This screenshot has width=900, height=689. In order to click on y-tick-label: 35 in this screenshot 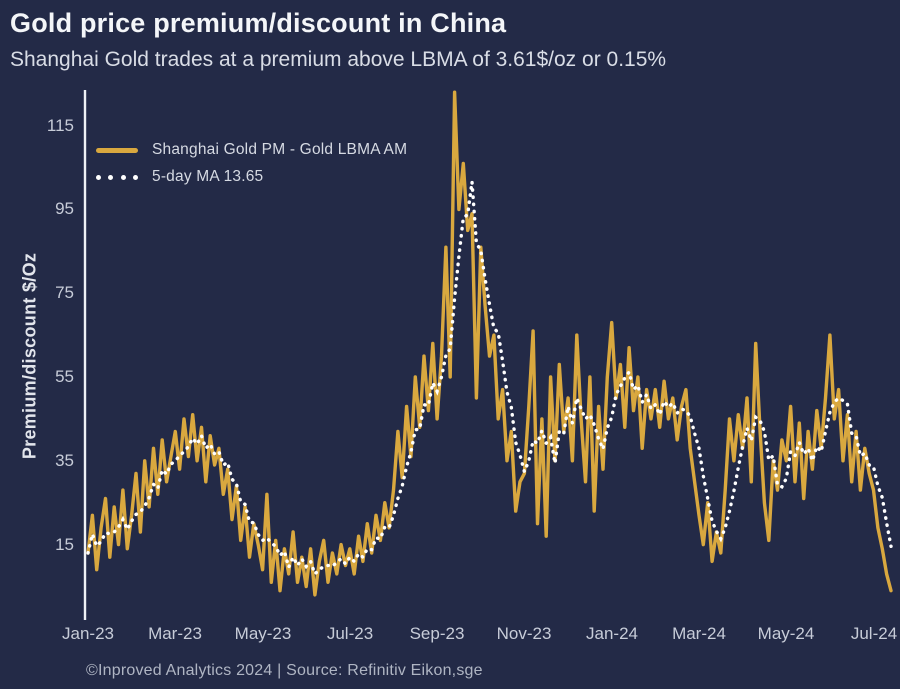, I will do `click(64, 460)`.